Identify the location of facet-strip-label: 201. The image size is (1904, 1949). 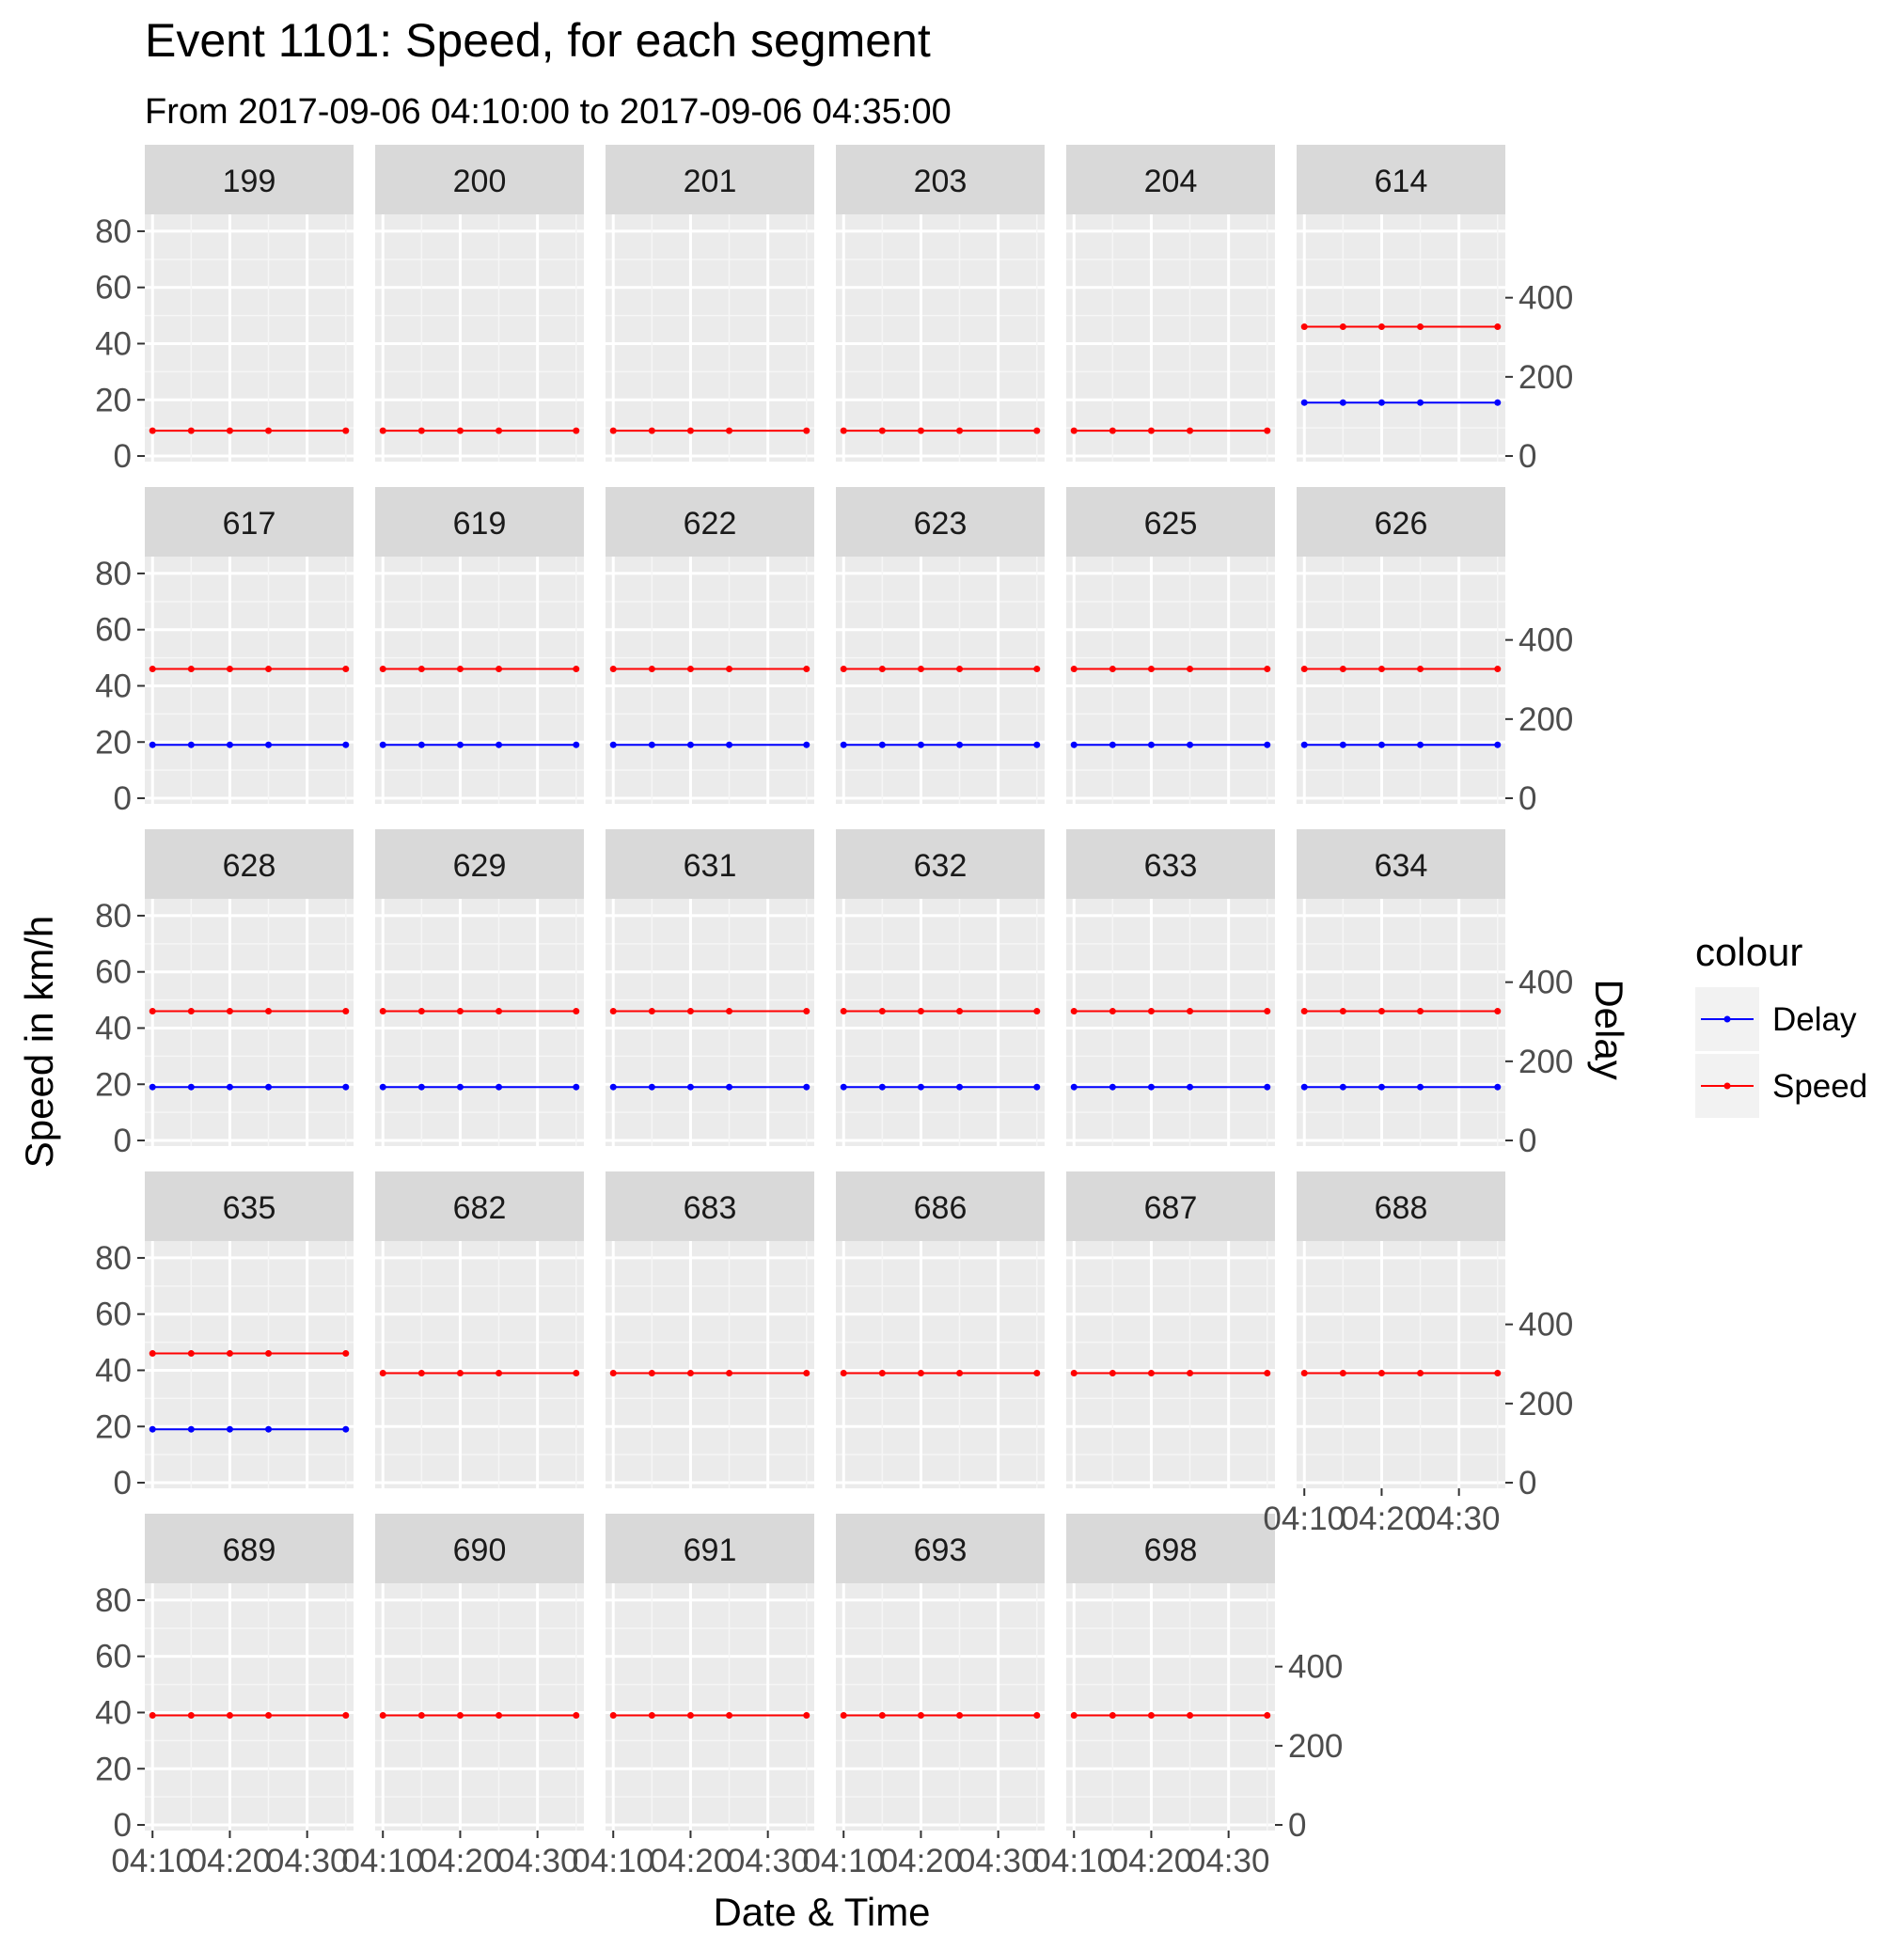
(710, 181).